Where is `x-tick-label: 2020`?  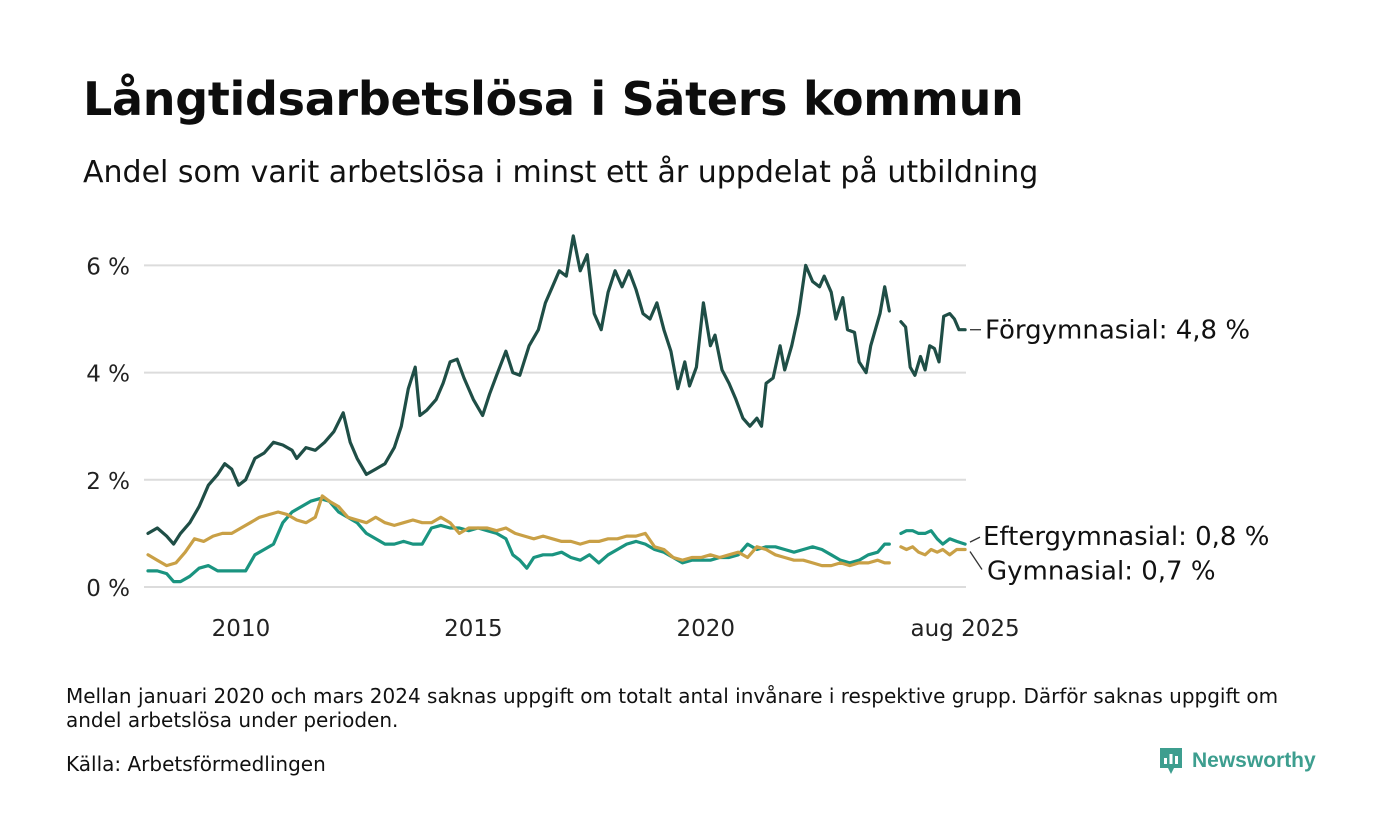
x-tick-label: 2020 is located at coordinates (705, 629).